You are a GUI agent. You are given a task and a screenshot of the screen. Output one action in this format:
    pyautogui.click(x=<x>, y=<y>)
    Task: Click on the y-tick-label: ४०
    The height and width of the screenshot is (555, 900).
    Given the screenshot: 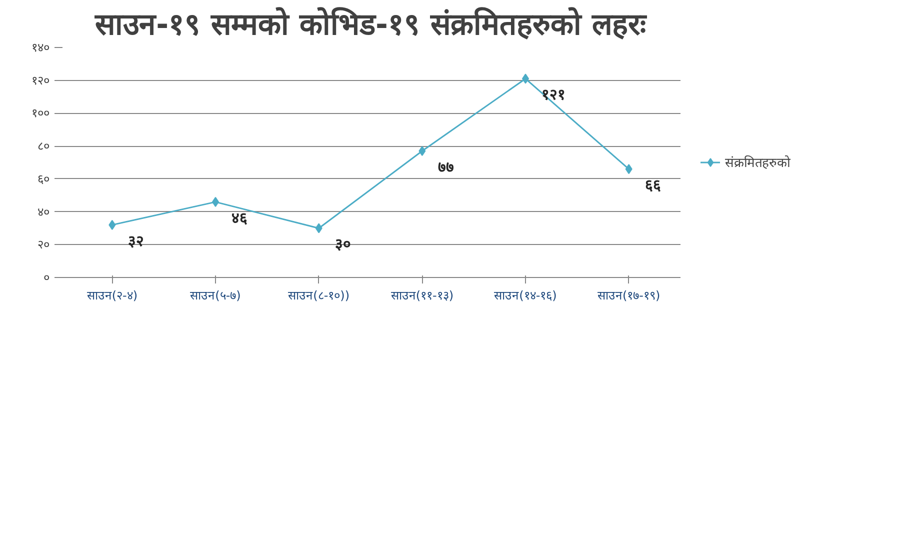 What is the action you would take?
    pyautogui.click(x=44, y=211)
    